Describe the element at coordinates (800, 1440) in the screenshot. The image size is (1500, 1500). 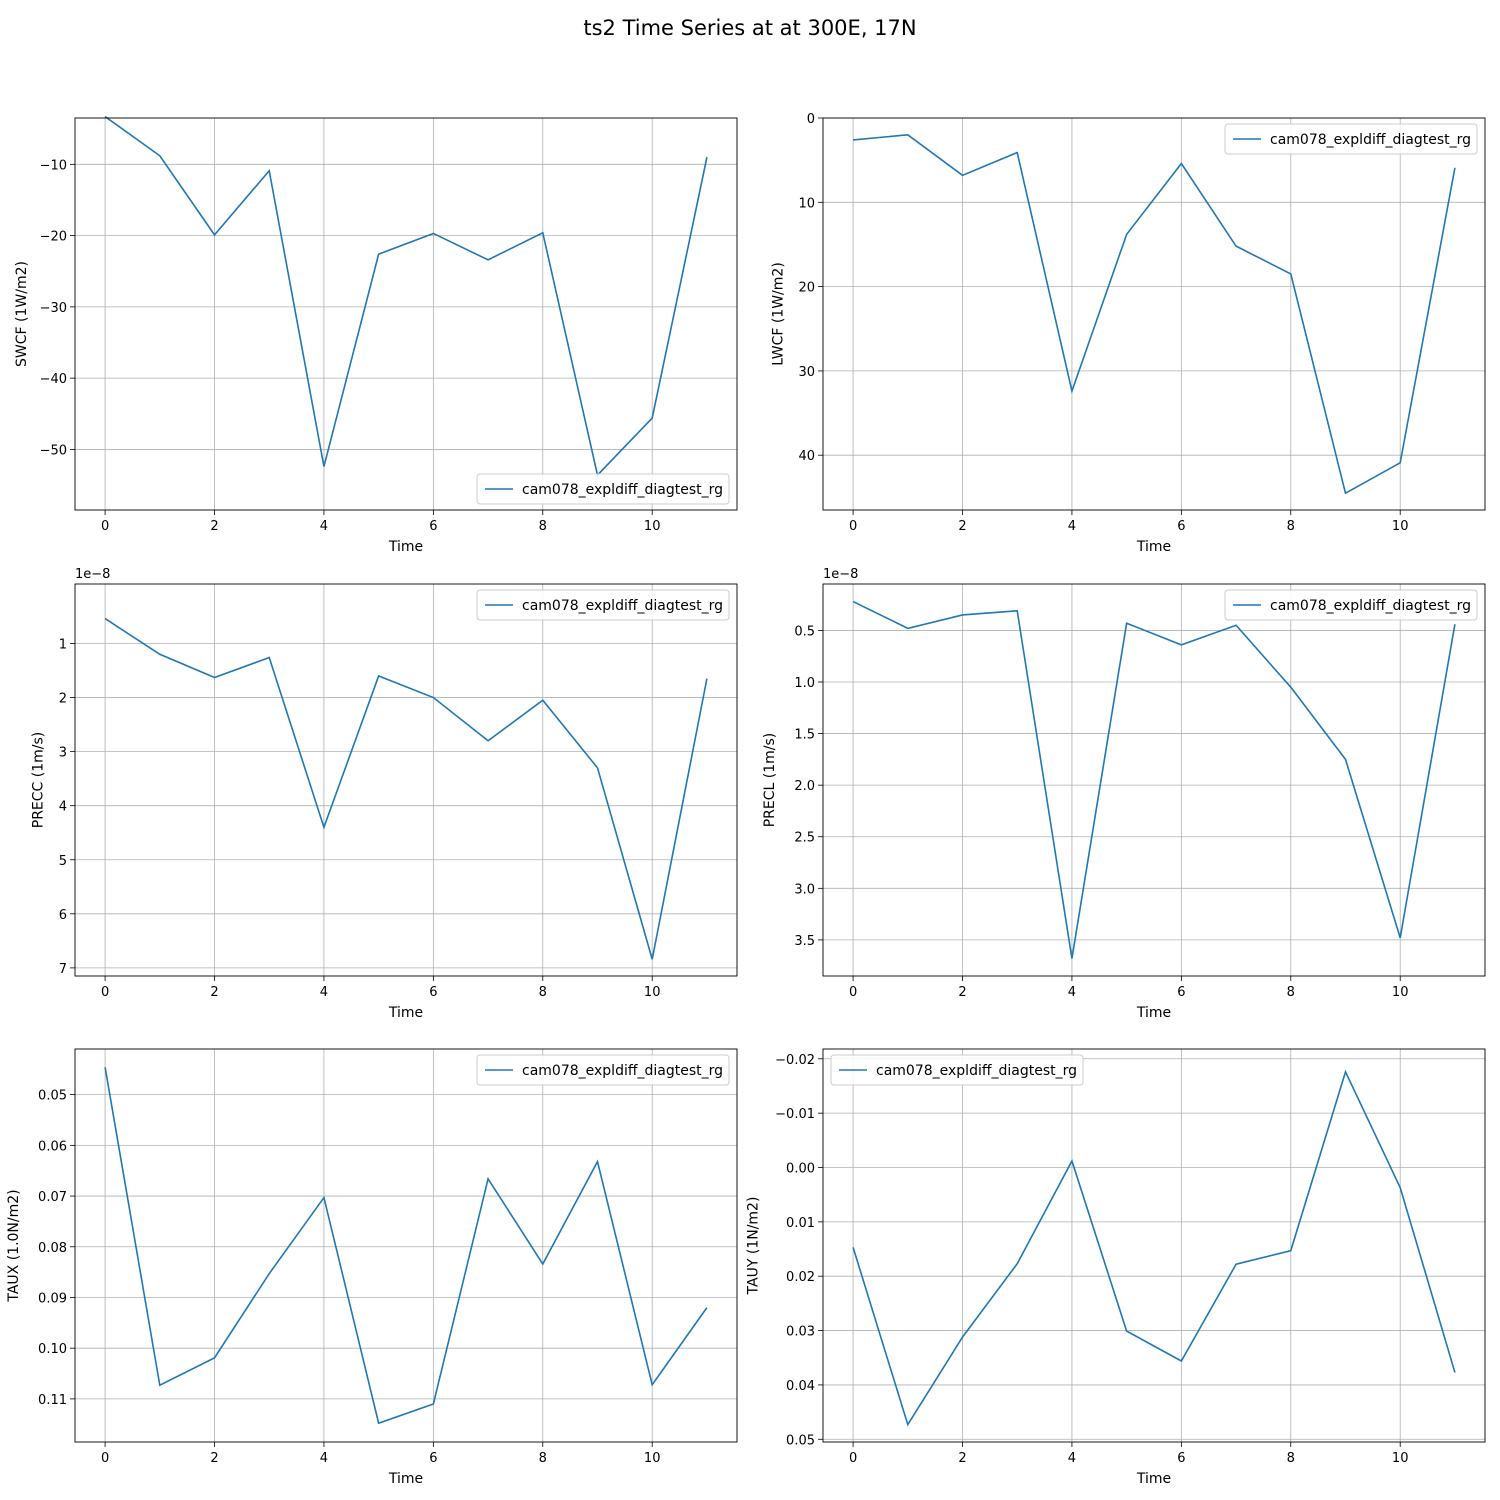
I see `y-tick-label: 0.05` at that location.